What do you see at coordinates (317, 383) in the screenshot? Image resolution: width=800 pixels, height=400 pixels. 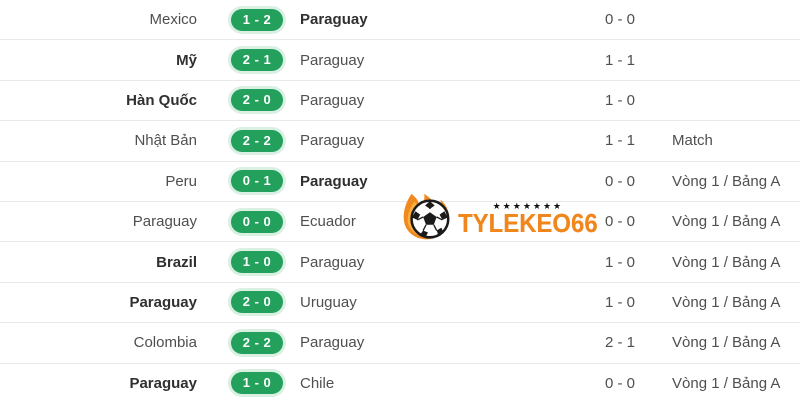 I see `away-team-label: Chile` at bounding box center [317, 383].